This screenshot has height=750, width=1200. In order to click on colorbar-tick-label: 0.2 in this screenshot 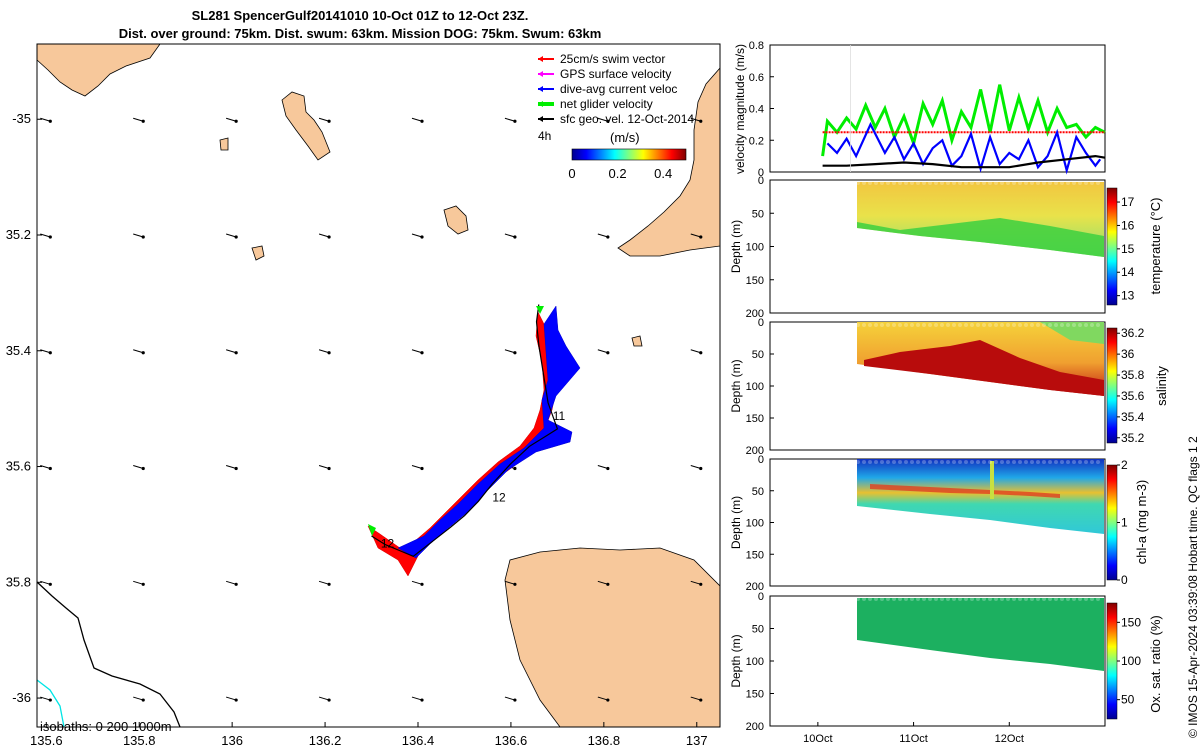, I will do `click(618, 173)`.